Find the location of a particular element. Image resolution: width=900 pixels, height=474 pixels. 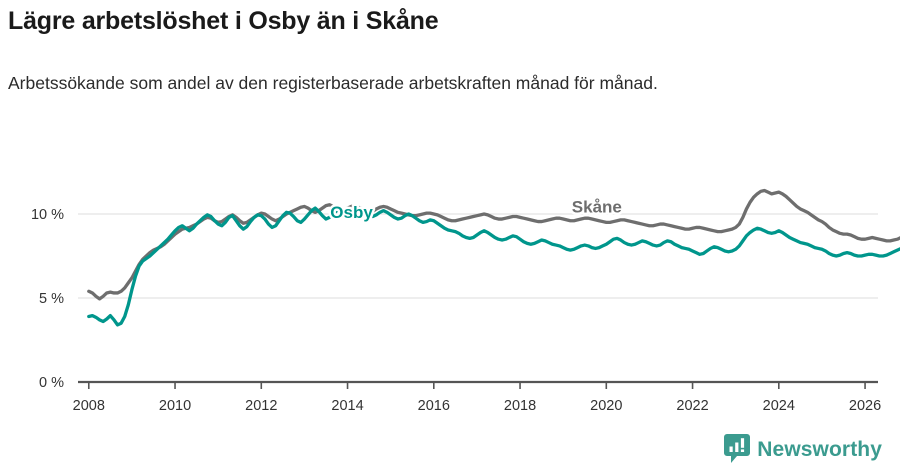

x-axis-labels: 2008 2010 2012 2014 2016 2018 2020 2022 2024 2026 is located at coordinates (477, 406).